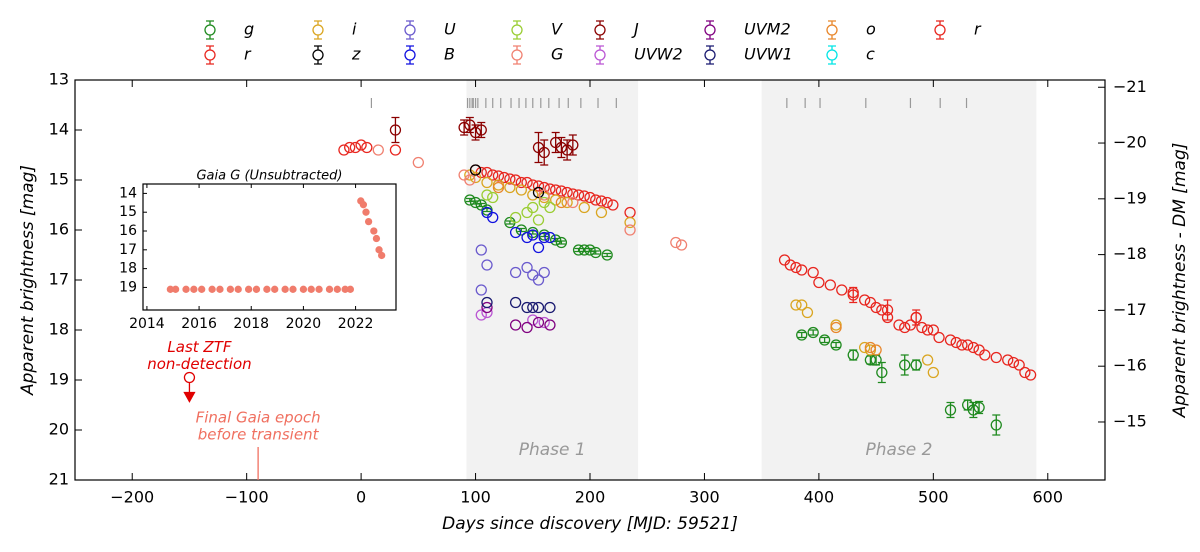 The image size is (1200, 552). Describe the element at coordinates (1130, 365) in the screenshot. I see `y2-tick-label: −16` at that location.